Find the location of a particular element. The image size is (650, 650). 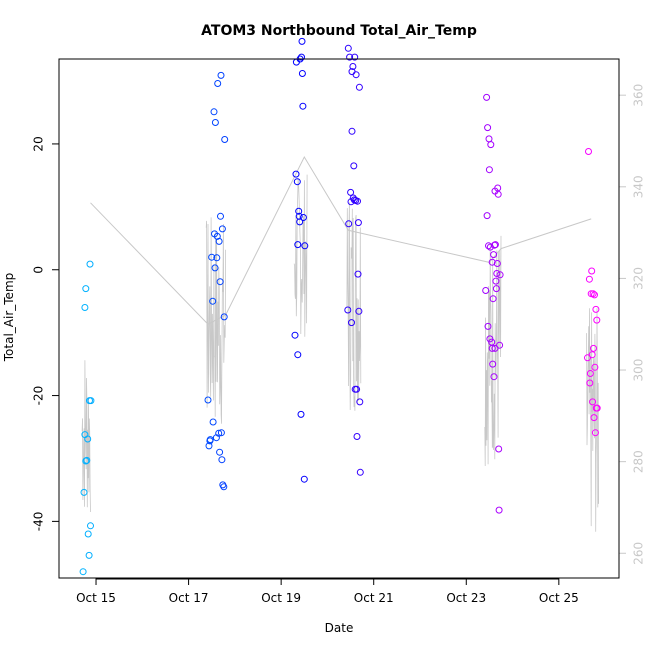

x-tick-label: Oct 21 is located at coordinates (374, 598).